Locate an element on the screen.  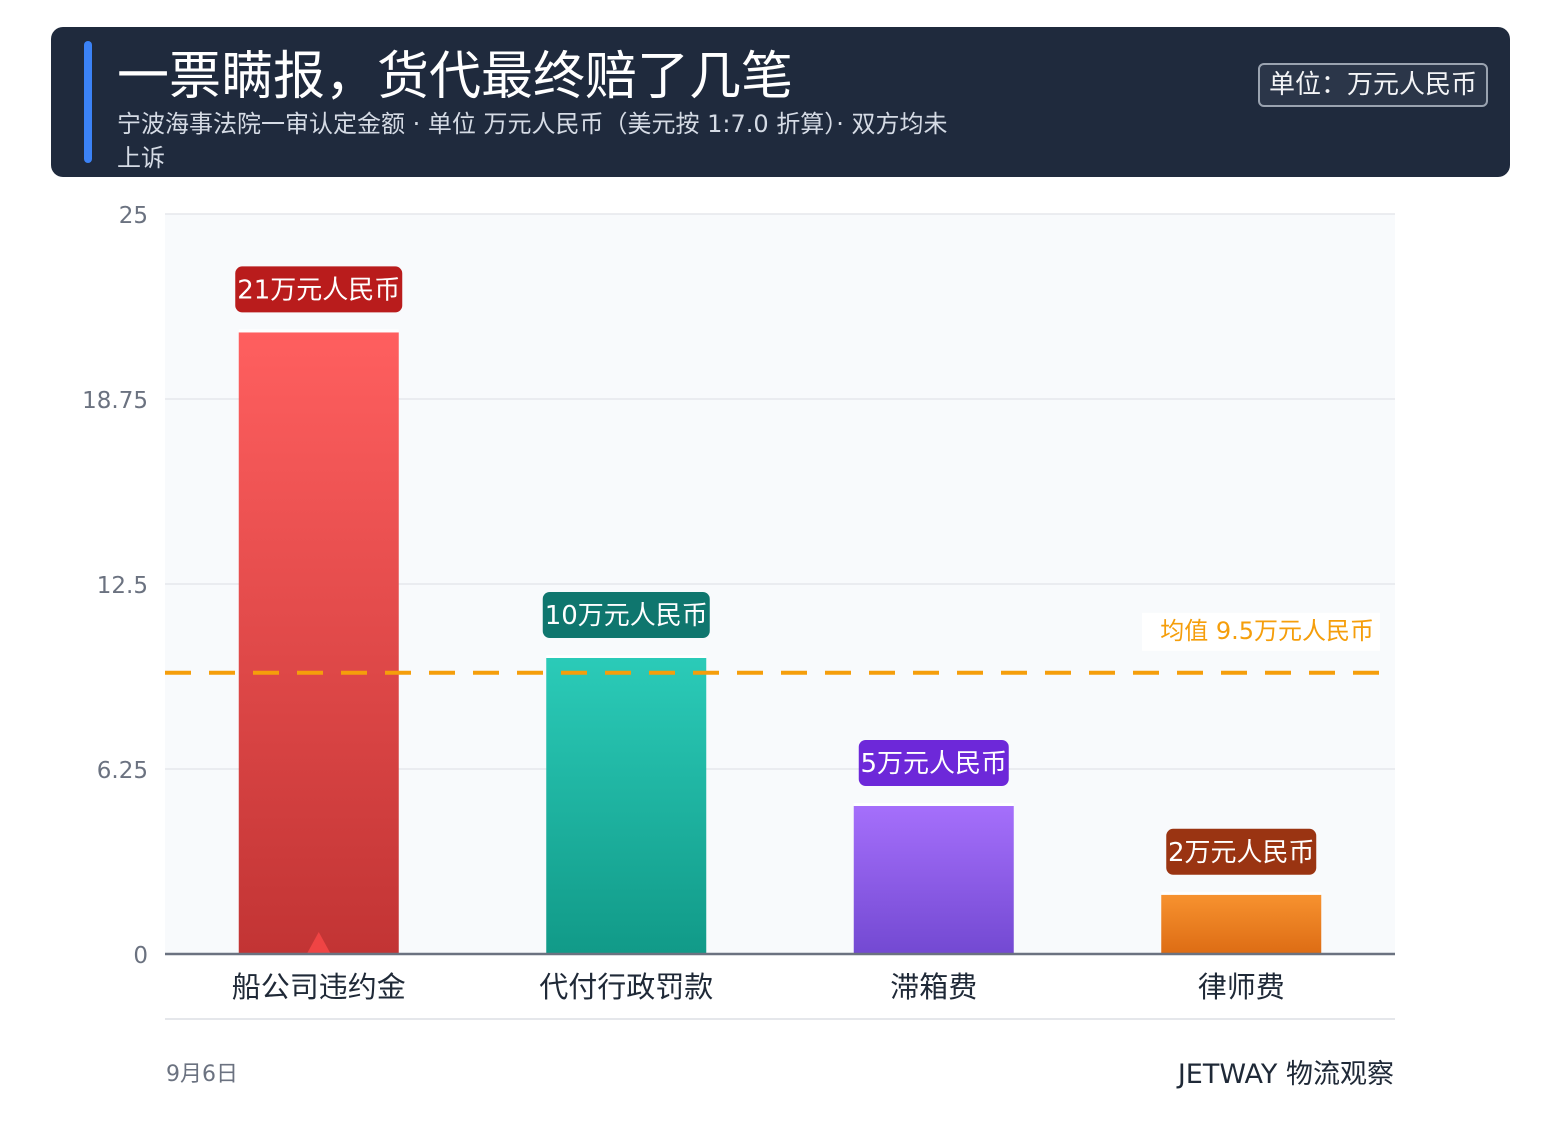
unit-badge: 单位：万元人民币 is located at coordinates (1372, 85).